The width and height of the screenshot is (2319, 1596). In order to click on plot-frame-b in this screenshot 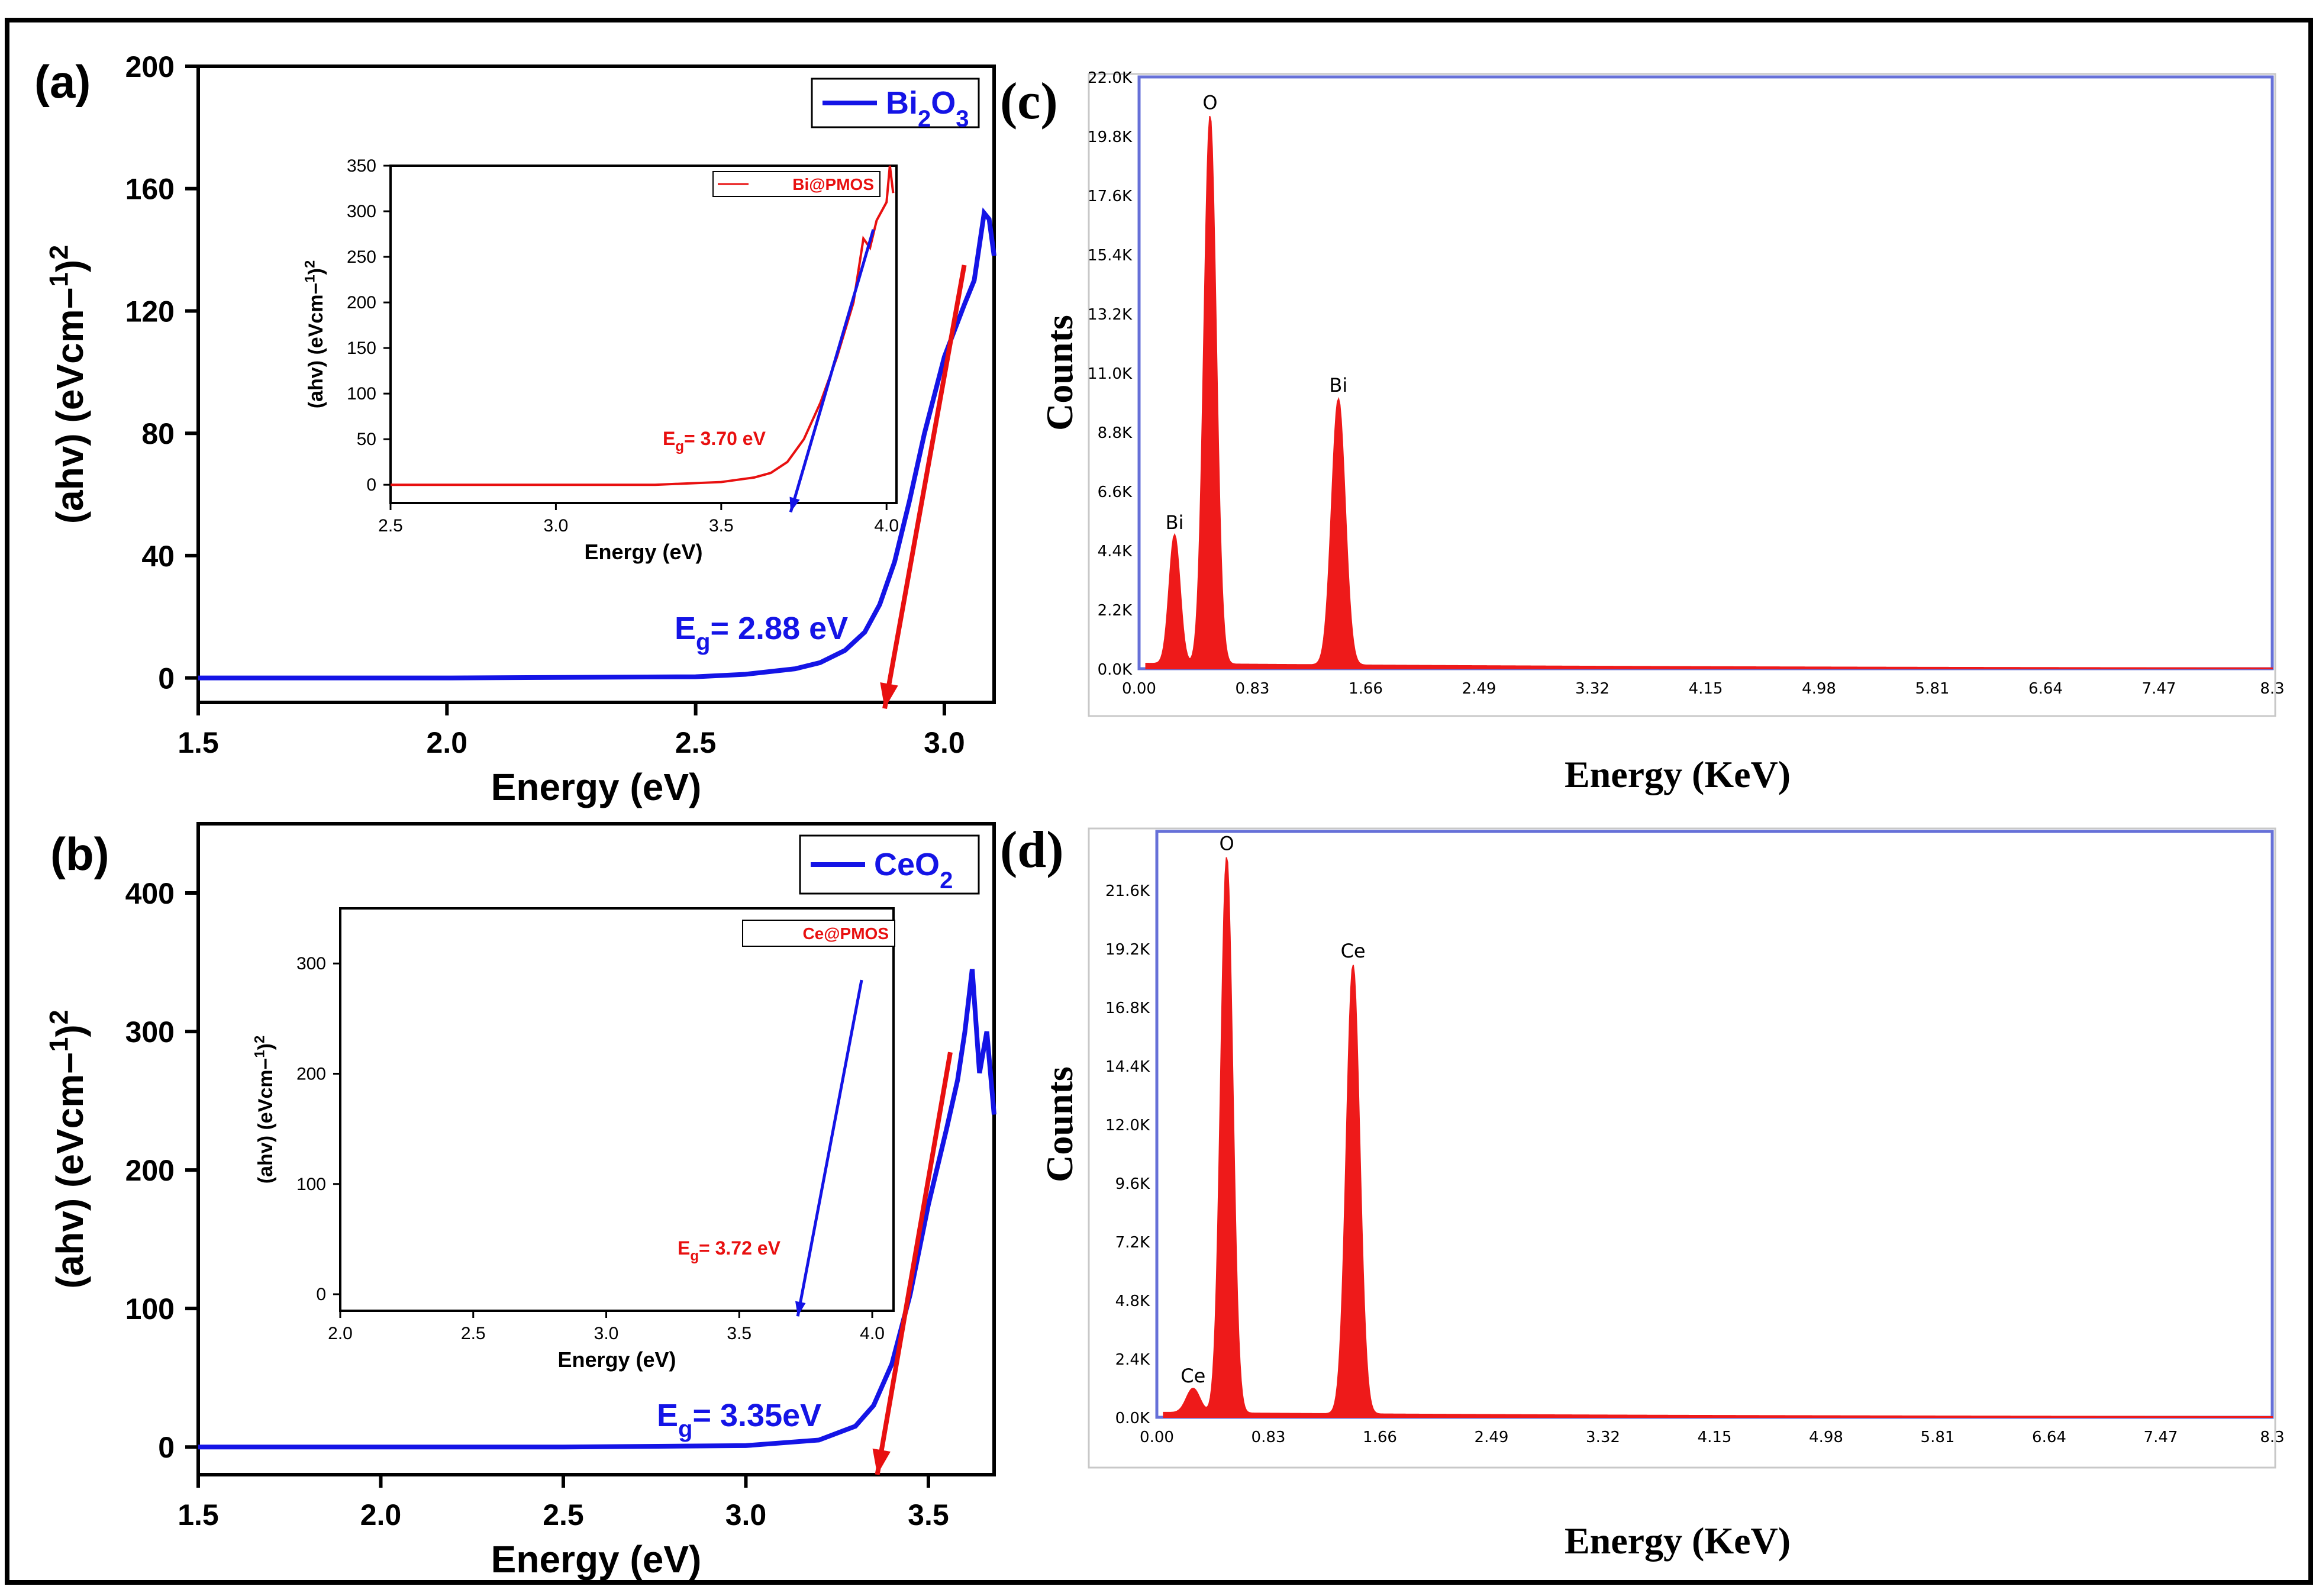, I will do `click(596, 1149)`.